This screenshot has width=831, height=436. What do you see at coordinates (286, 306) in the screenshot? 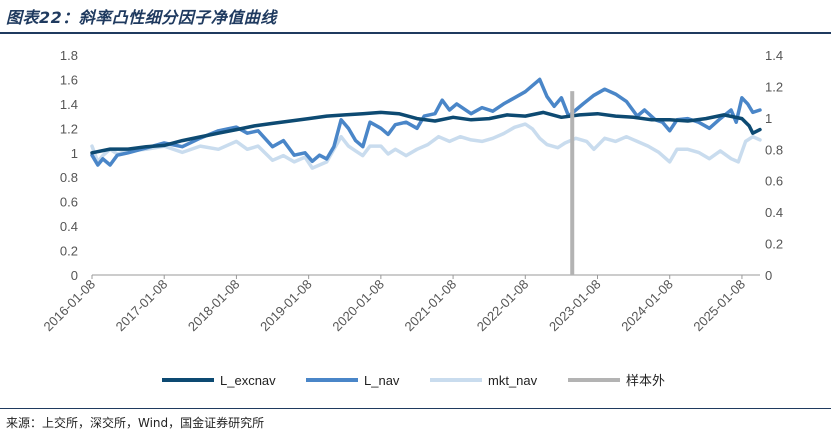
I see `x-tick-label: 2019-01-08` at bounding box center [286, 306].